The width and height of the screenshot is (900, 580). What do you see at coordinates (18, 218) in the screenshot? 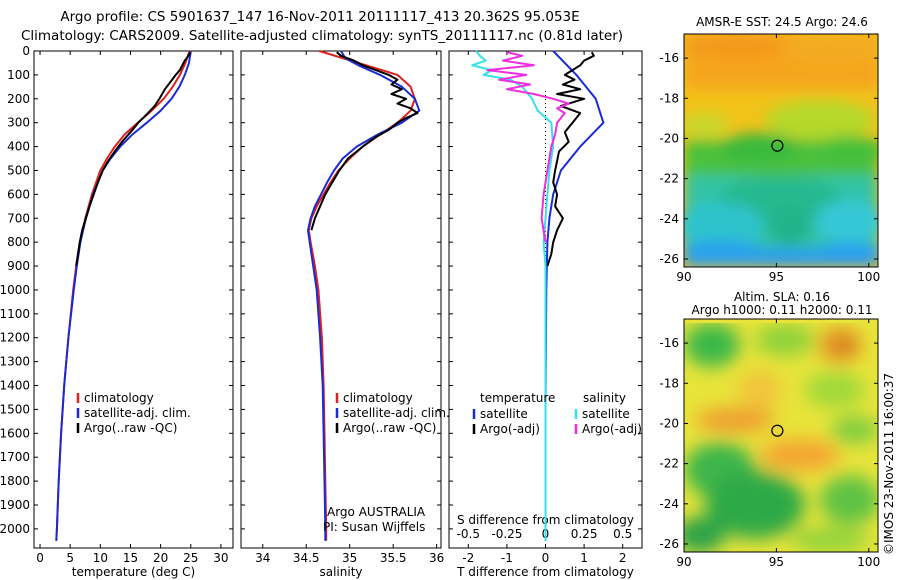
I see `temp-ytick-label: 700` at bounding box center [18, 218].